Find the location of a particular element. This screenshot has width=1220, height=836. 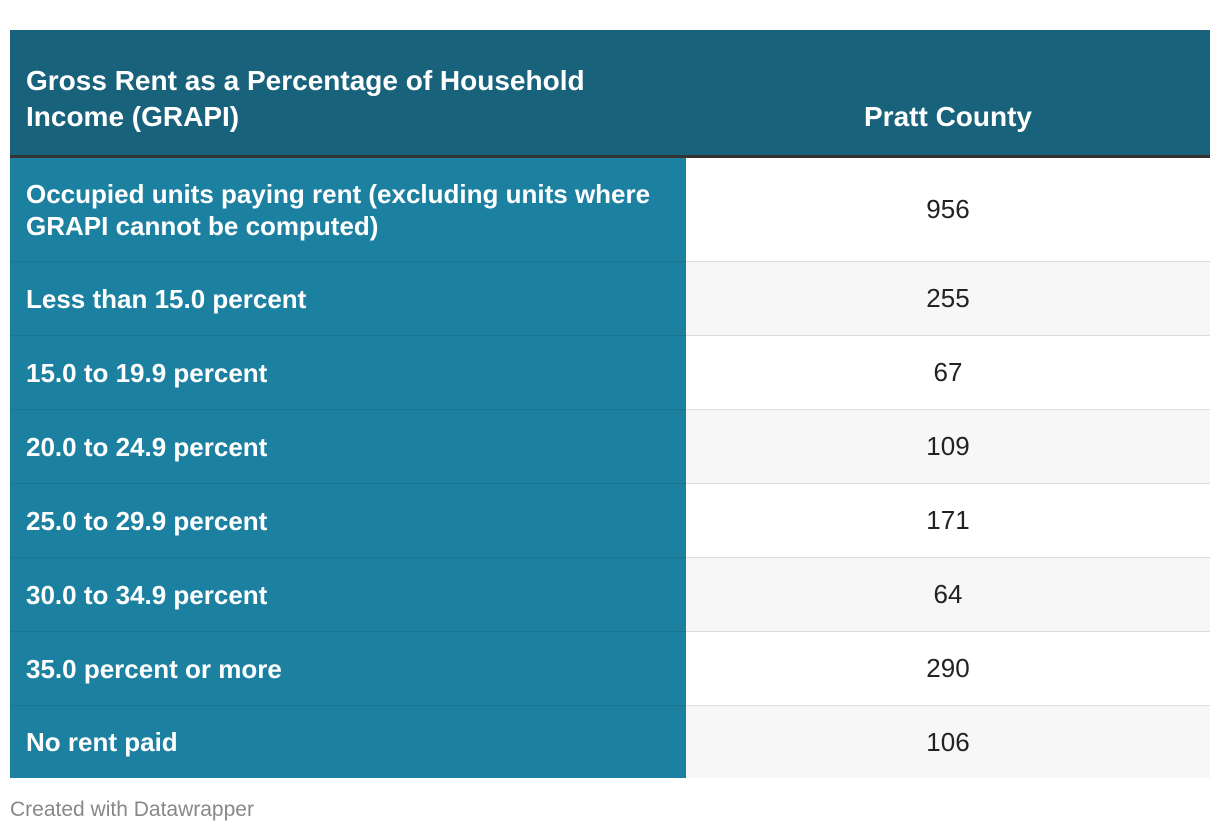

row-label: 15.0 to 19.9 percent is located at coordinates (348, 372).